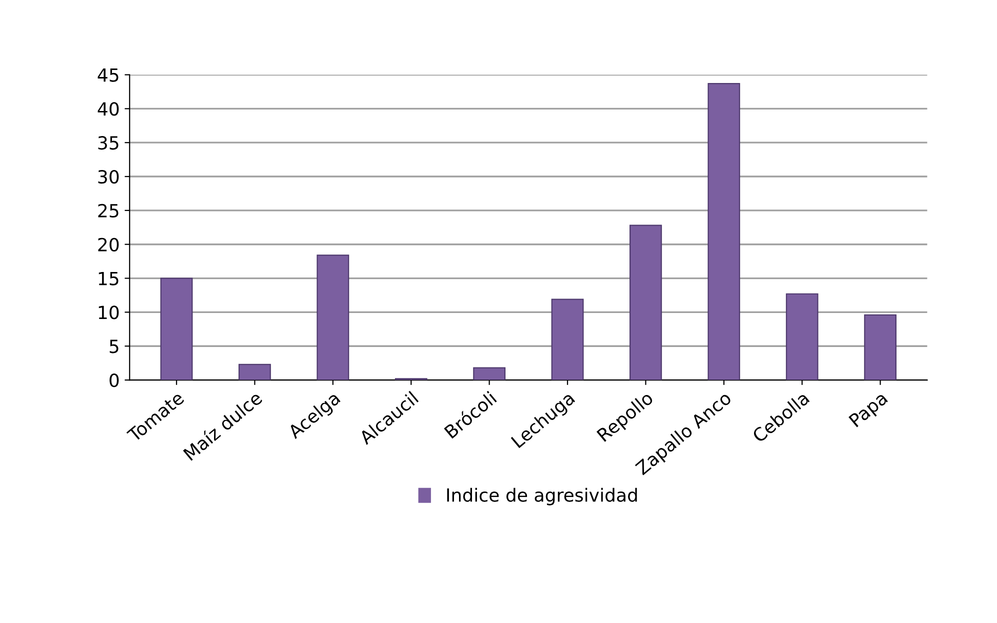 This screenshot has width=997, height=623. Describe the element at coordinates (108, 211) in the screenshot. I see `y-tick-label: 25` at that location.